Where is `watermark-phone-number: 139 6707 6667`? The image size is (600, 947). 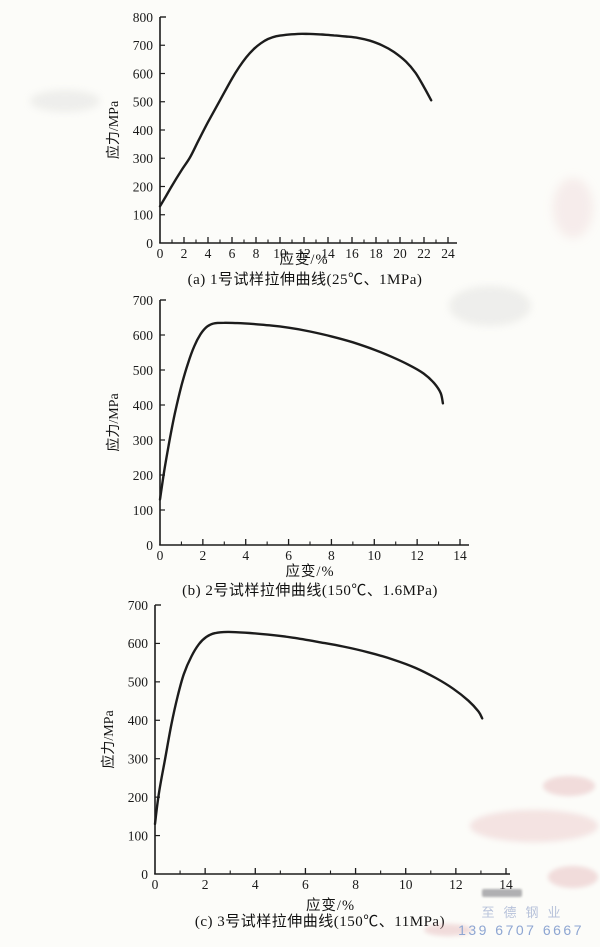
watermark-phone-number: 139 6707 6667 is located at coordinates (521, 929).